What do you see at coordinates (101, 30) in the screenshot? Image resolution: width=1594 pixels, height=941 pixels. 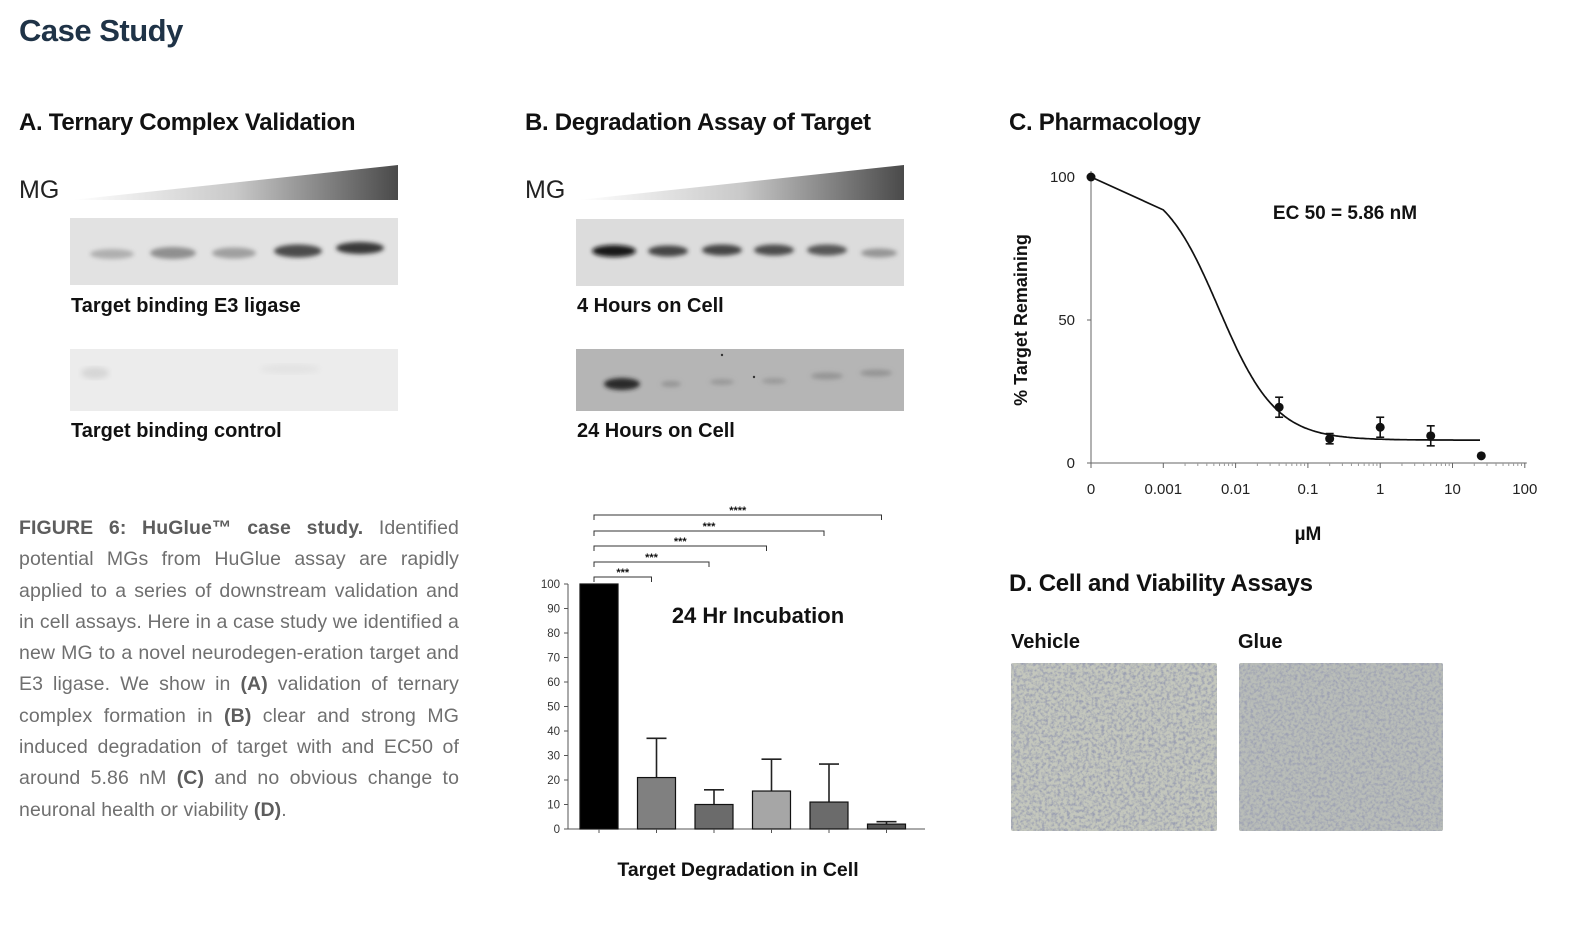 I see `page-title: Case Study` at bounding box center [101, 30].